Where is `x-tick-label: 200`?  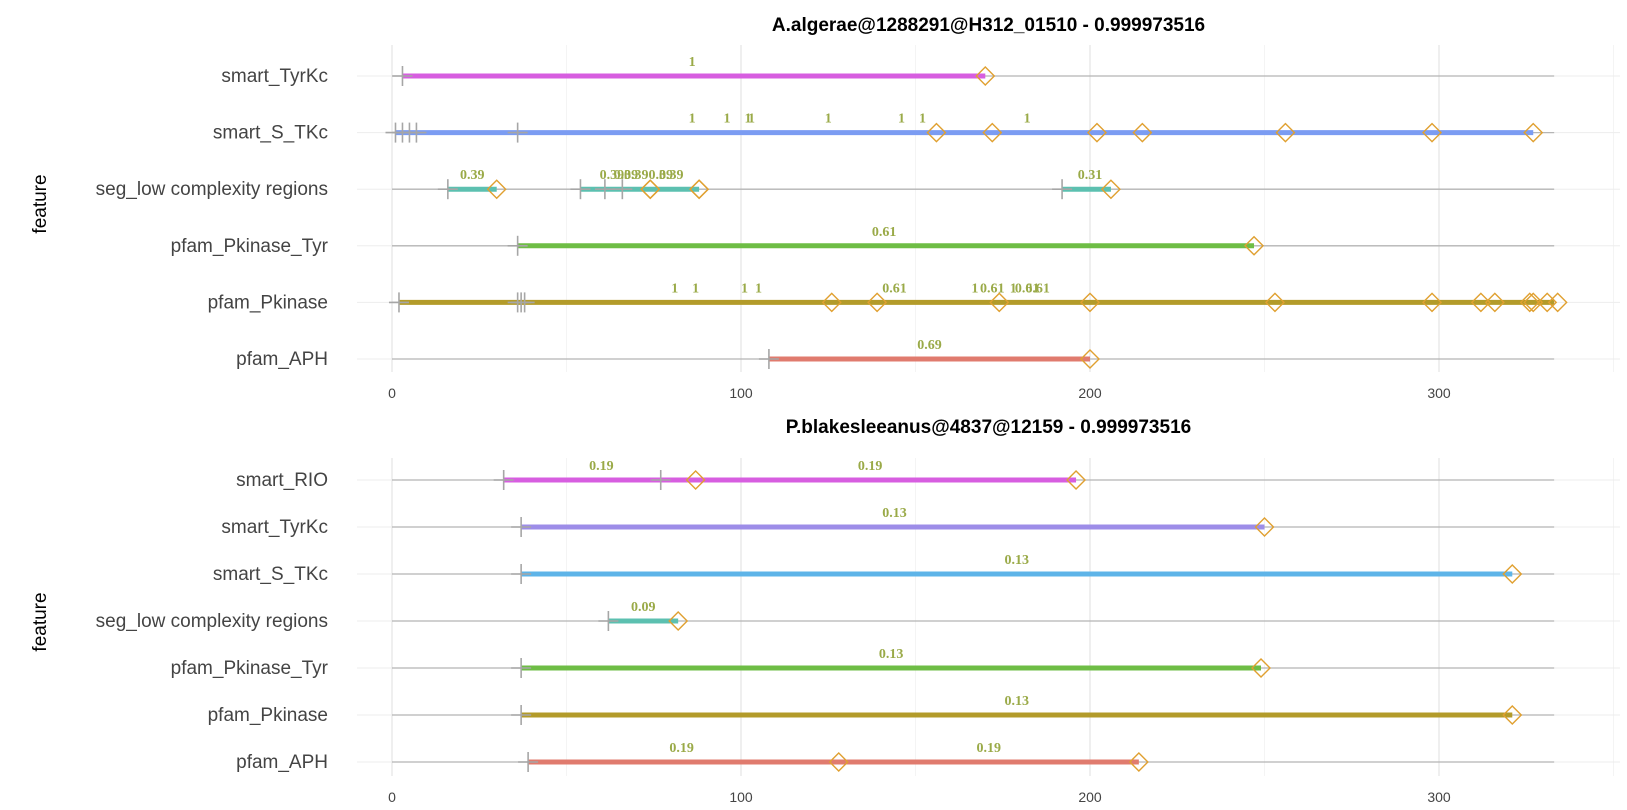
x-tick-label: 200 is located at coordinates (1090, 393).